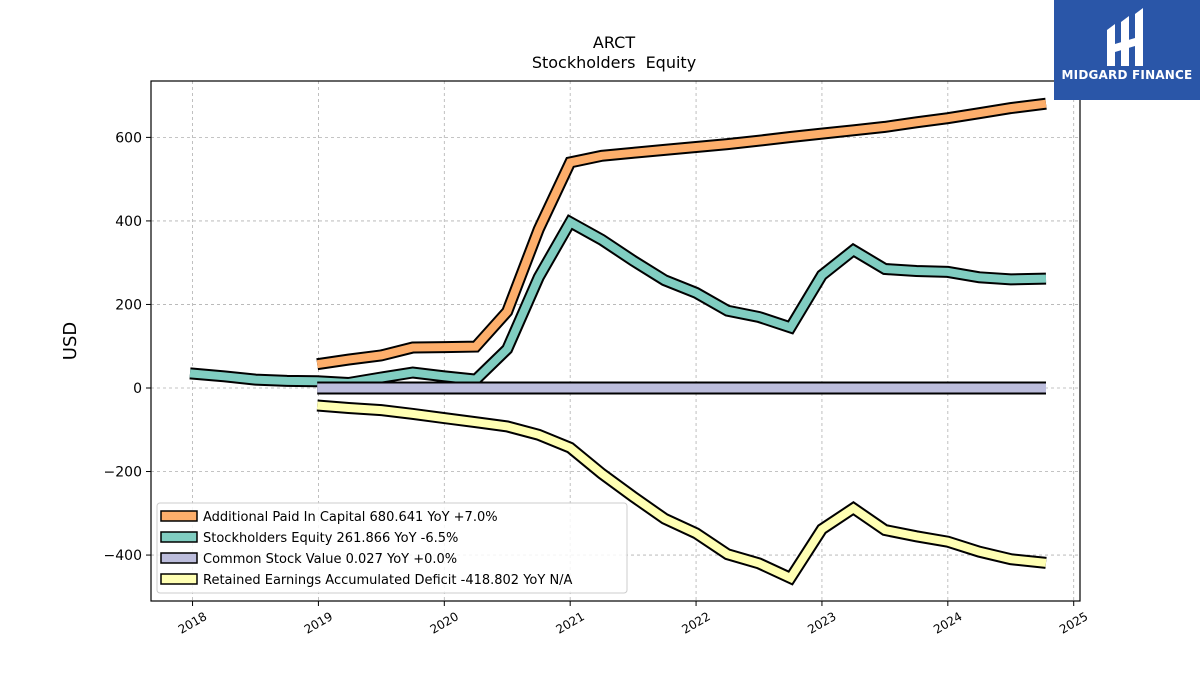 The image size is (1200, 675). I want to click on legend-box, so click(392, 548).